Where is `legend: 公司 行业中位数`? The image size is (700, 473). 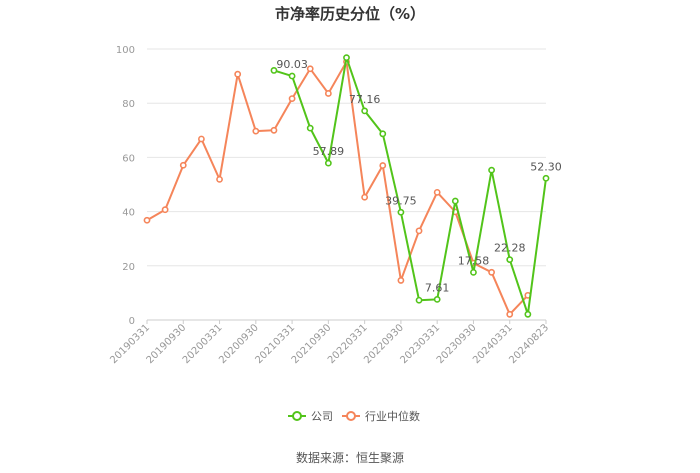
legend: 公司 行业中位数 is located at coordinates (354, 416).